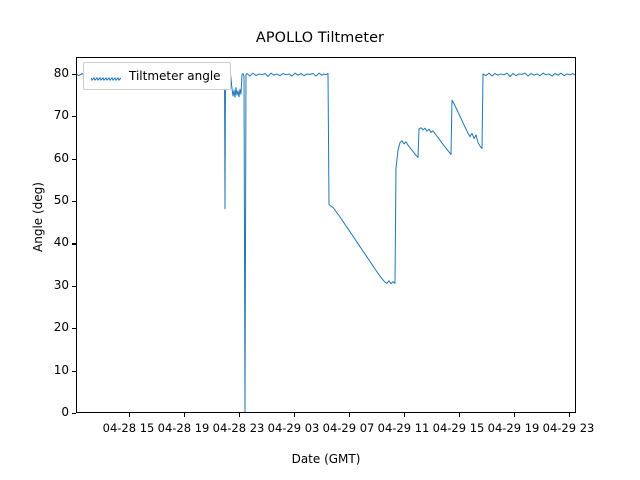 This screenshot has height=480, width=640. I want to click on legend-line-swatch, so click(106, 76).